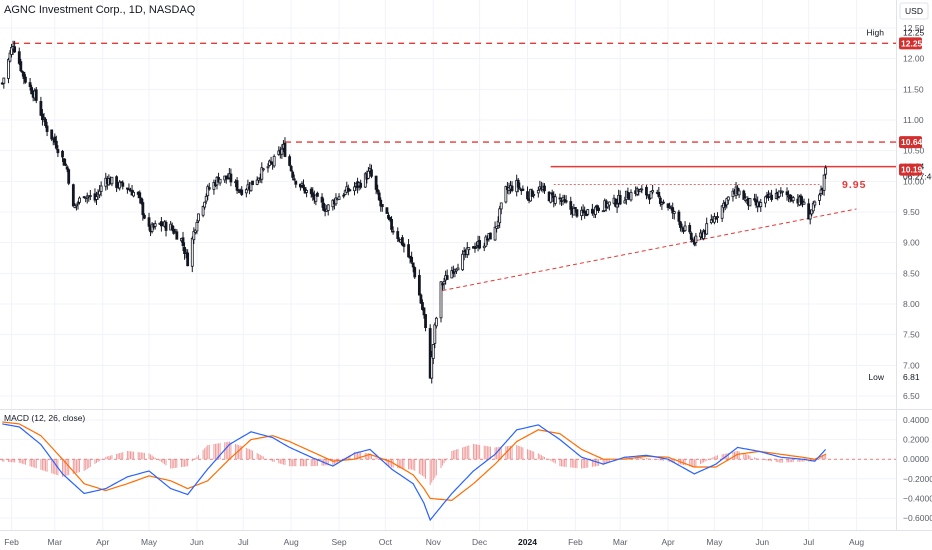 The width and height of the screenshot is (932, 550). I want to click on time-tick-label: Feb, so click(575, 542).